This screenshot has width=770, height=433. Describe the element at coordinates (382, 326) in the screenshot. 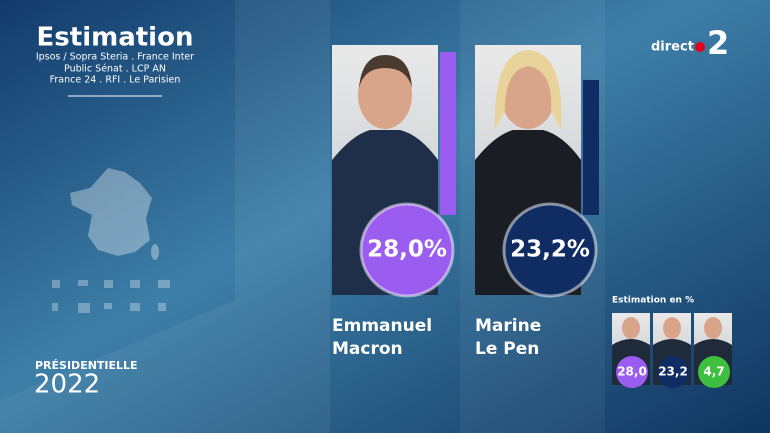

I see `first-name: Emmanuel` at that location.